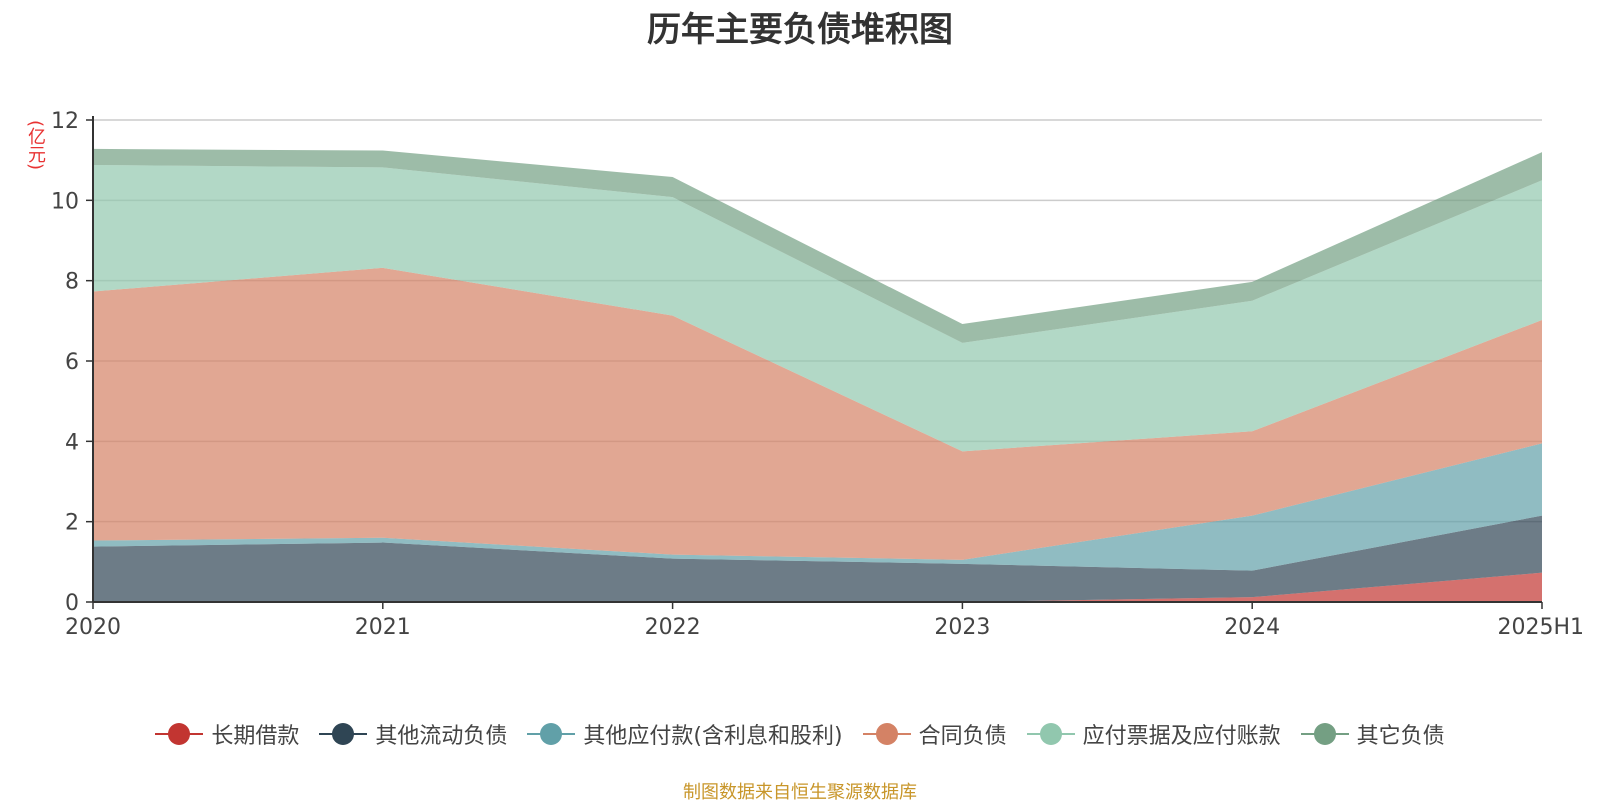 The image size is (1600, 804). Describe the element at coordinates (72, 523) in the screenshot. I see `y-tick-label: 2` at that location.